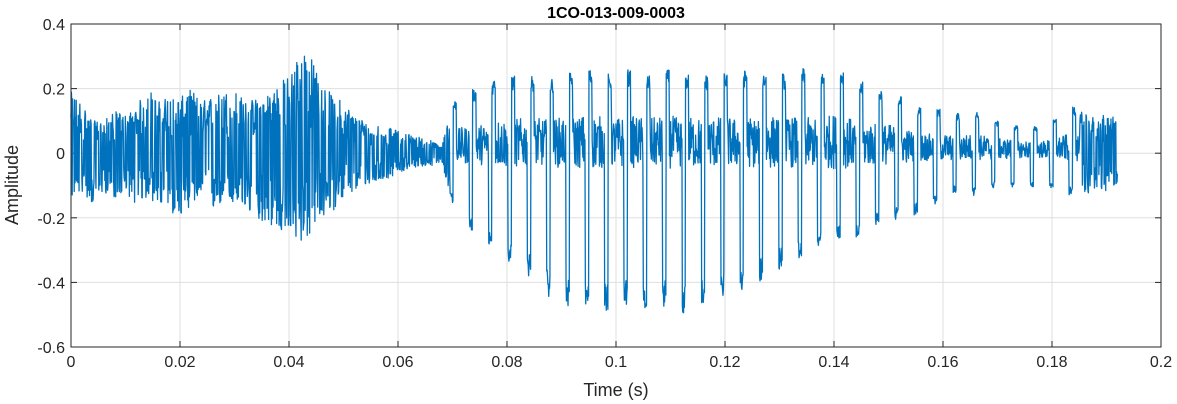 Image resolution: width=1177 pixels, height=404 pixels. I want to click on x-tick-label: 0.12, so click(724, 362).